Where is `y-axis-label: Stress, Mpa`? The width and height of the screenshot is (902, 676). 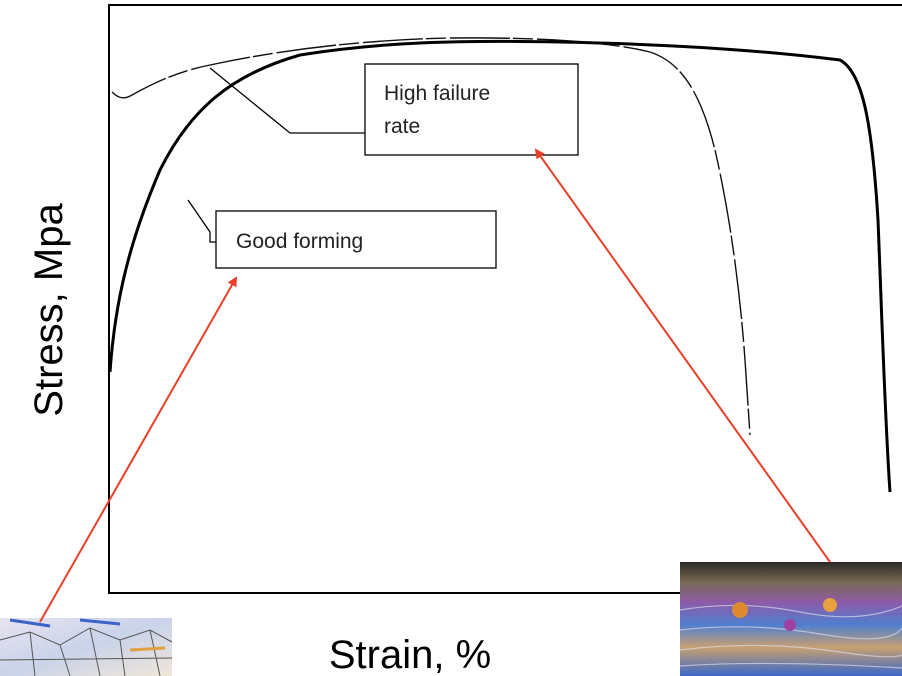 y-axis-label: Stress, Mpa is located at coordinates (49, 310).